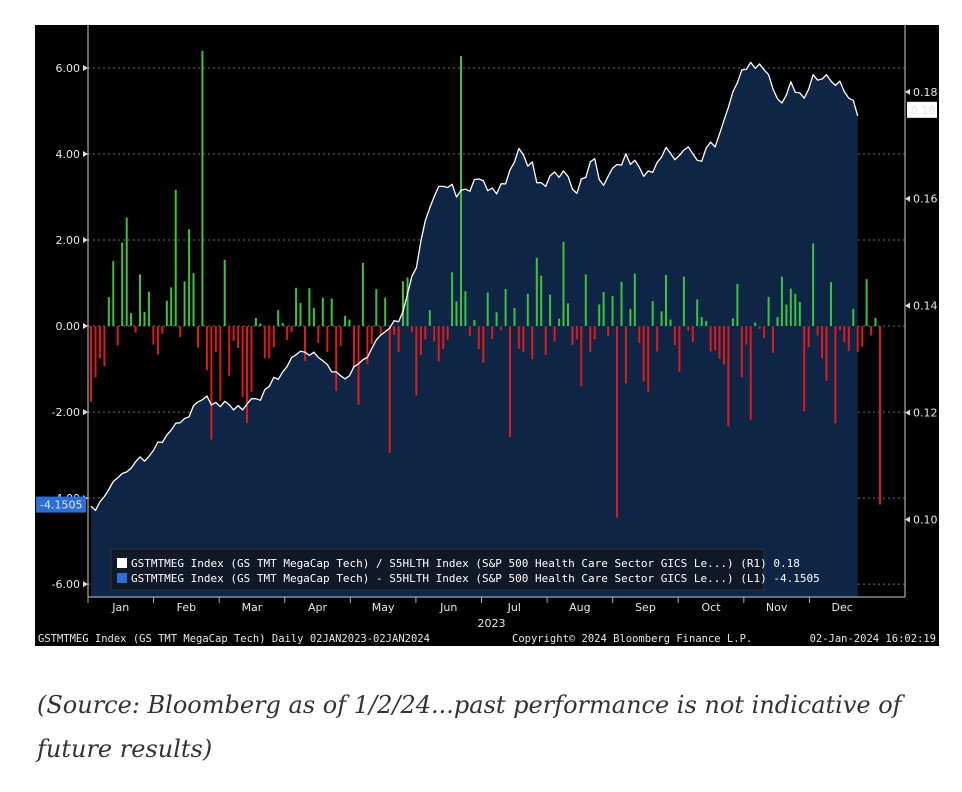 This screenshot has height=792, width=962. Describe the element at coordinates (383, 607) in the screenshot. I see `month-label: May` at that location.